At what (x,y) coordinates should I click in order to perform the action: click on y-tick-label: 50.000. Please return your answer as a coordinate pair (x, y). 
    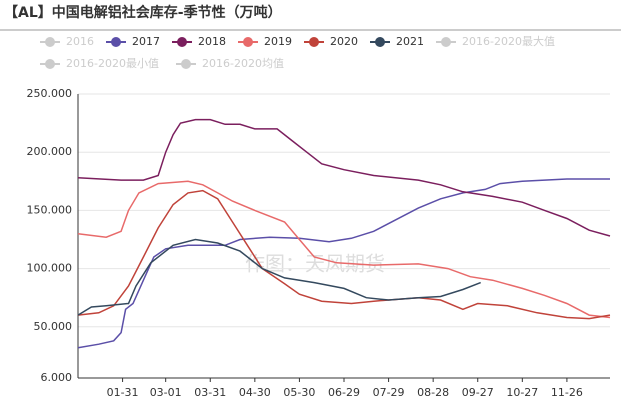
    Looking at the image, I should click on (53, 326).